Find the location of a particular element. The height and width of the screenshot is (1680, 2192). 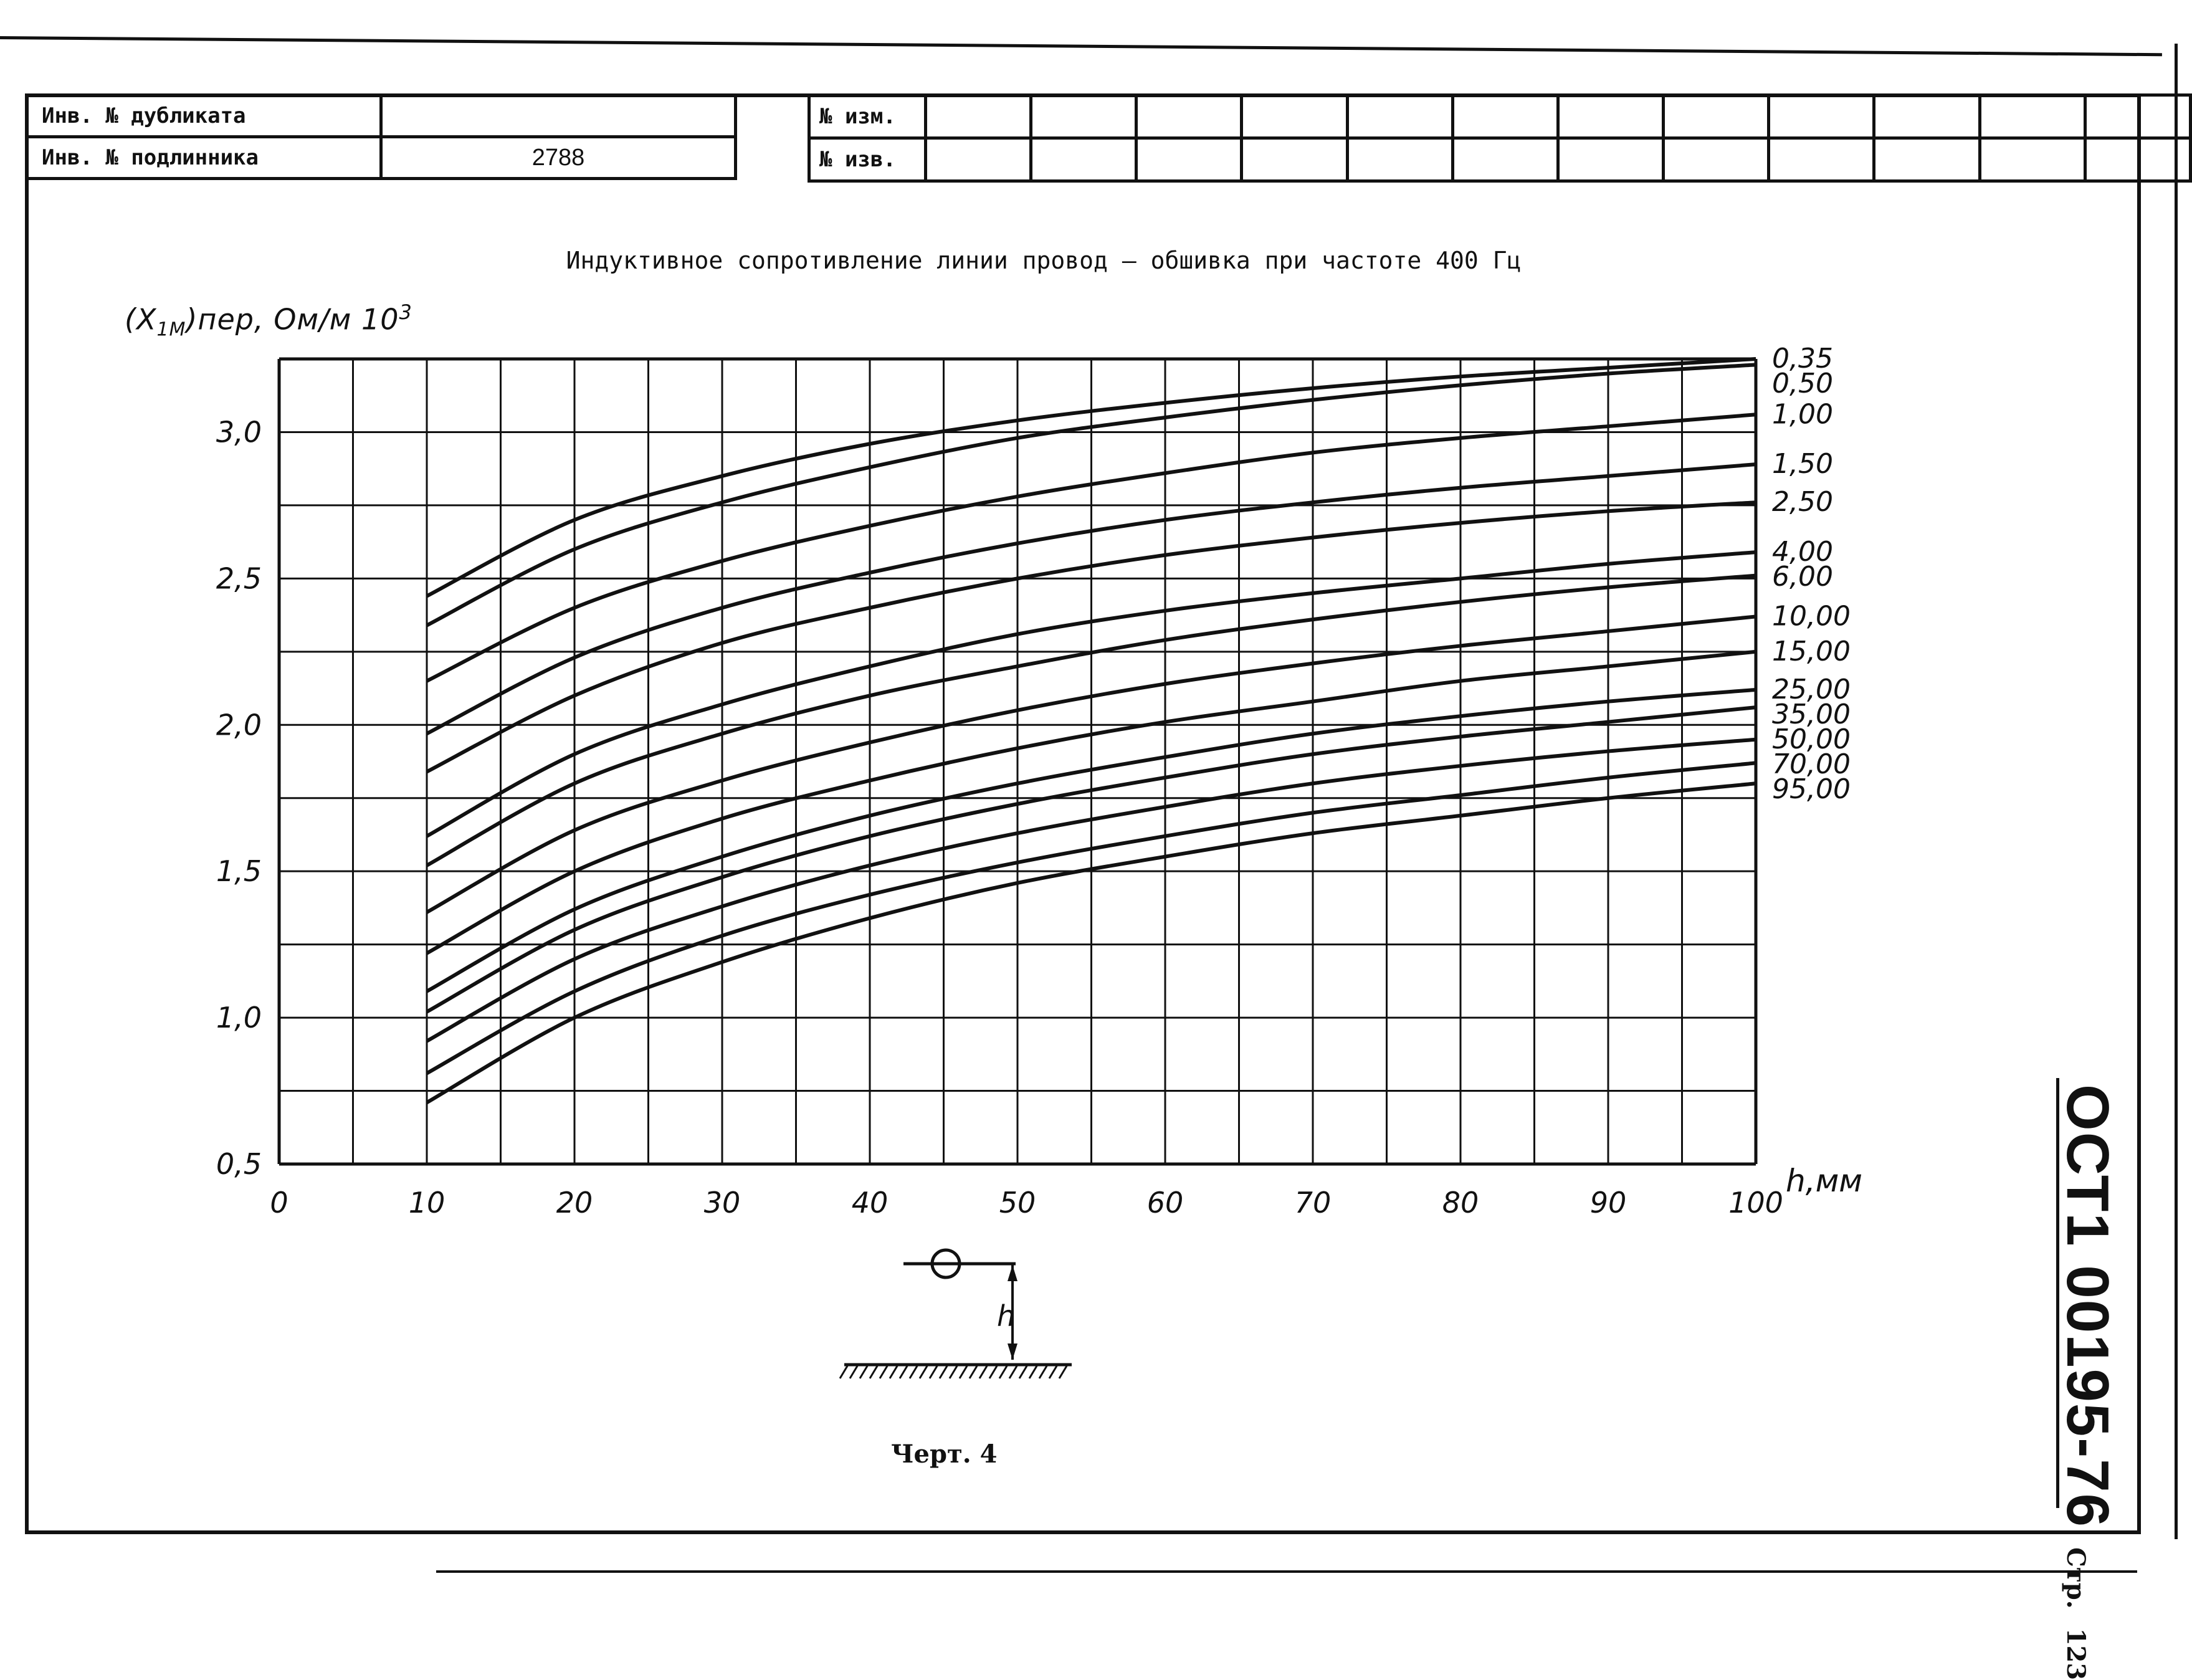

rev-no-label: № изм. is located at coordinates (867, 116).